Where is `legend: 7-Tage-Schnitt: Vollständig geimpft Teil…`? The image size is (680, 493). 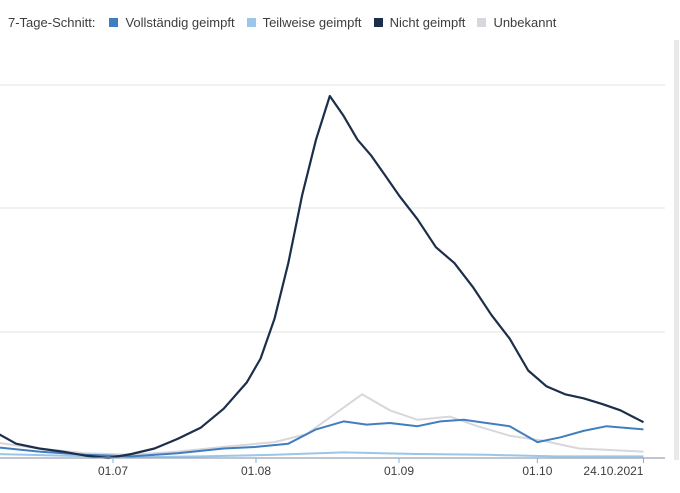 legend: 7-Tage-Schnitt: Vollständig geimpft Teil… is located at coordinates (282, 22).